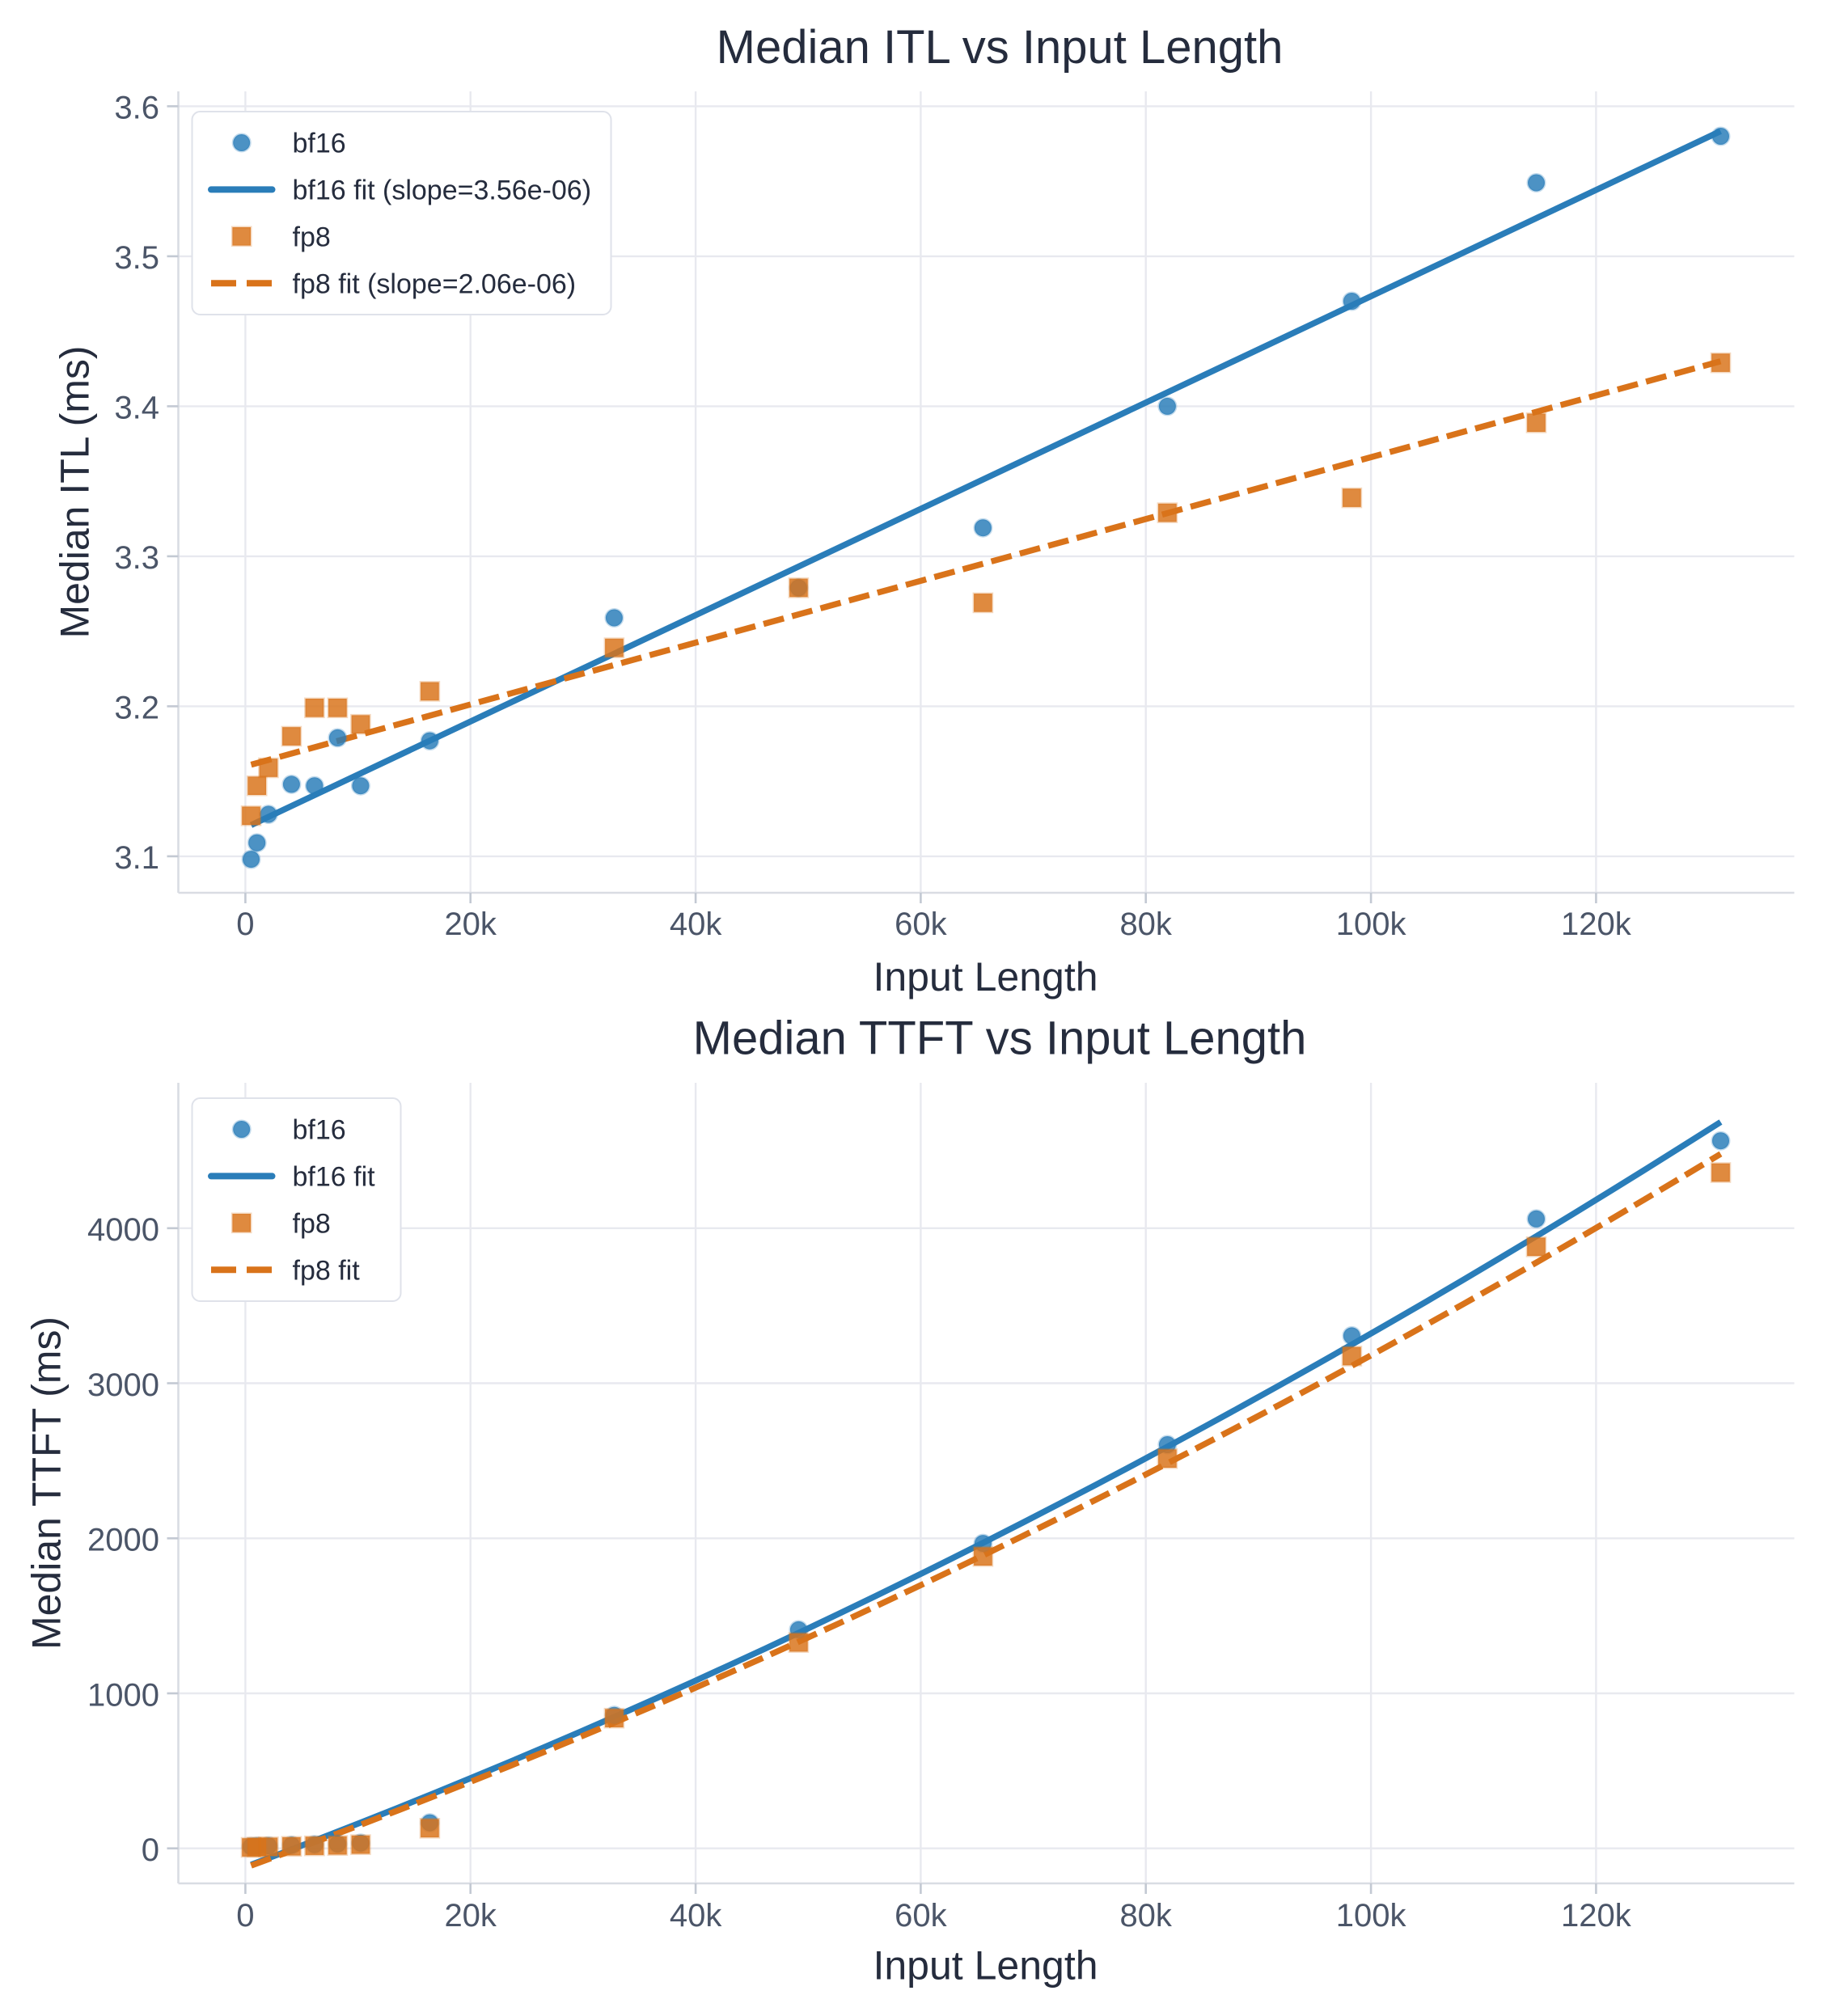  Describe the element at coordinates (137, 558) in the screenshot. I see `svg-text: 3.3` at that location.